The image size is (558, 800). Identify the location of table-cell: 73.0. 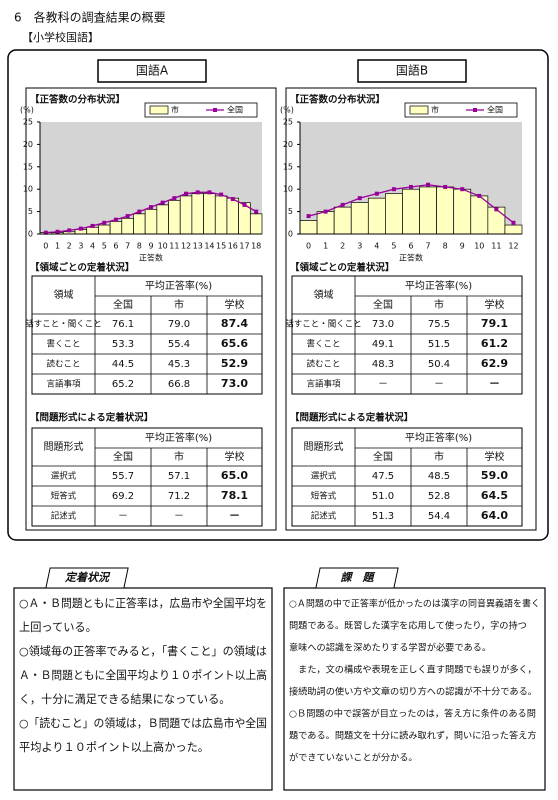
(234, 383).